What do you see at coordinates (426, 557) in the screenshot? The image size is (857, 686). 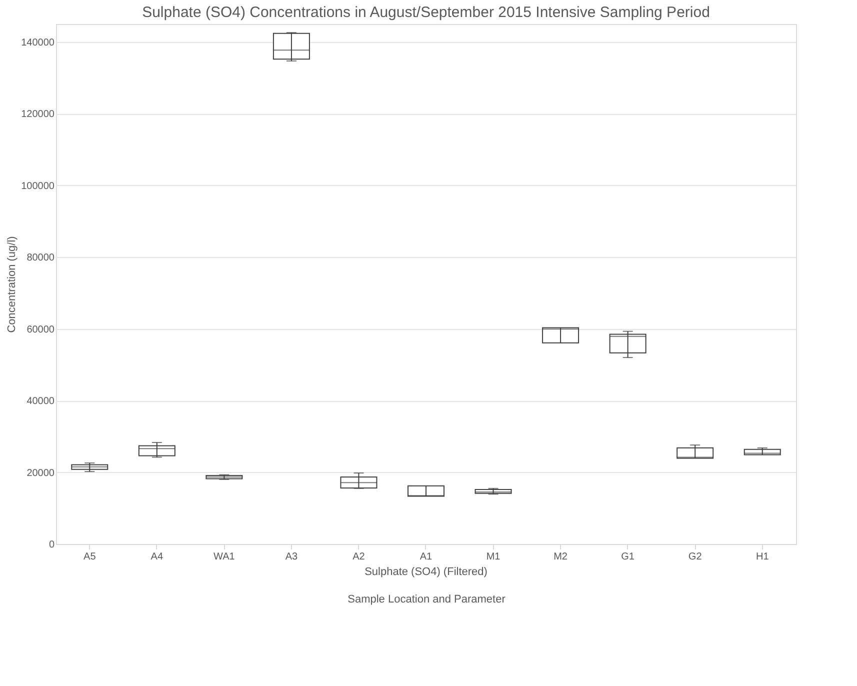 I see `x-tick-label: A1` at bounding box center [426, 557].